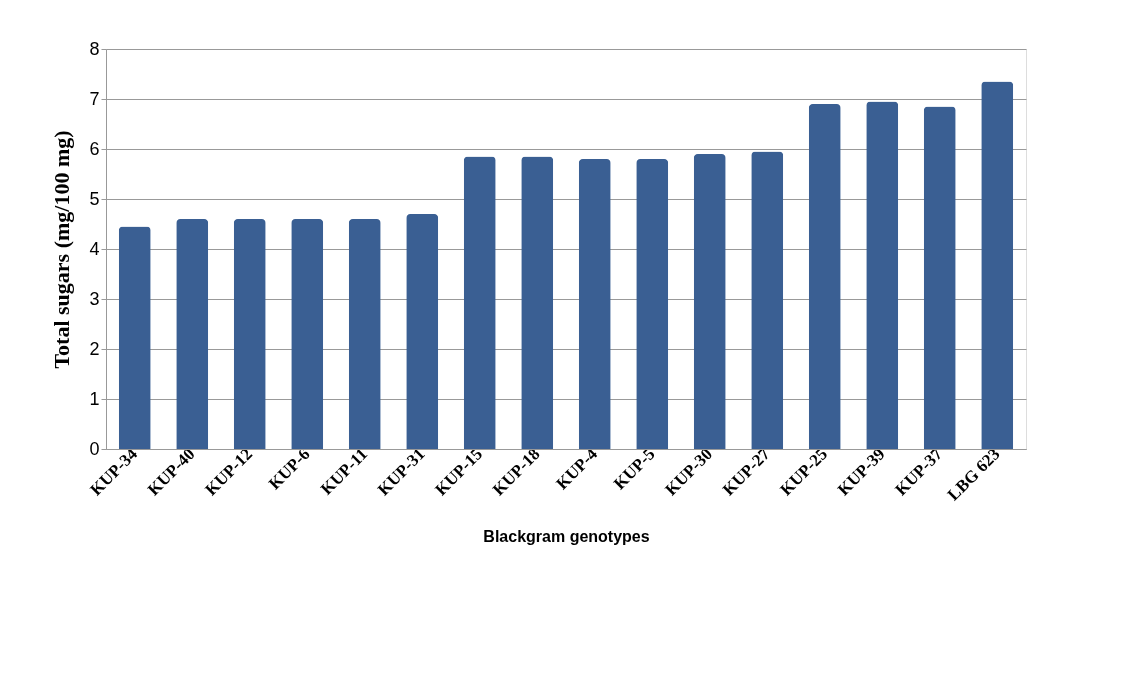  I want to click on y-tick-label: 2, so click(94, 348).